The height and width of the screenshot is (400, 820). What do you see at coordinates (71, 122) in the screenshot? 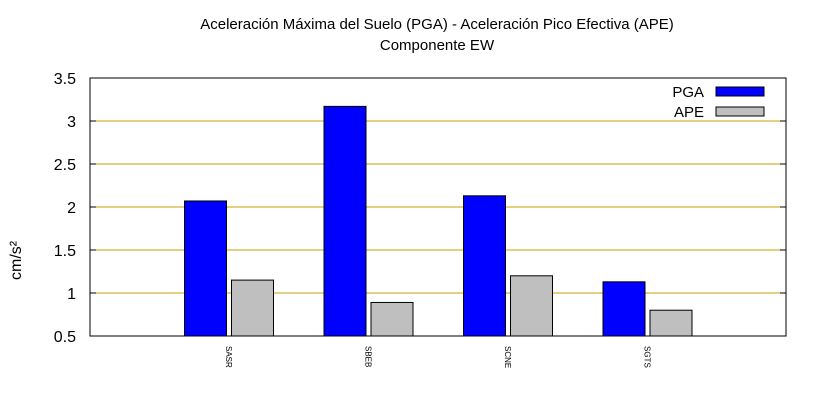
I see `y-tick-label: 3` at bounding box center [71, 122].